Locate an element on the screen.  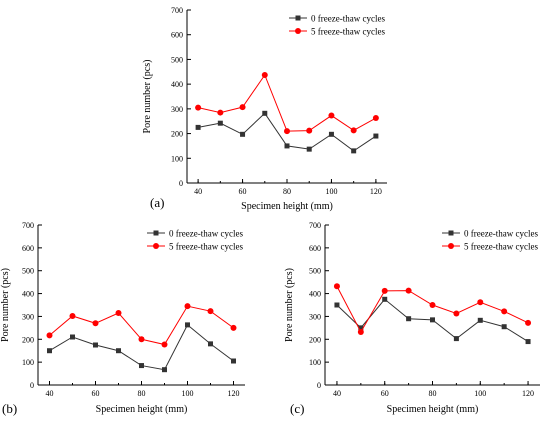
y-tick-label: 0 is located at coordinates (181, 183).